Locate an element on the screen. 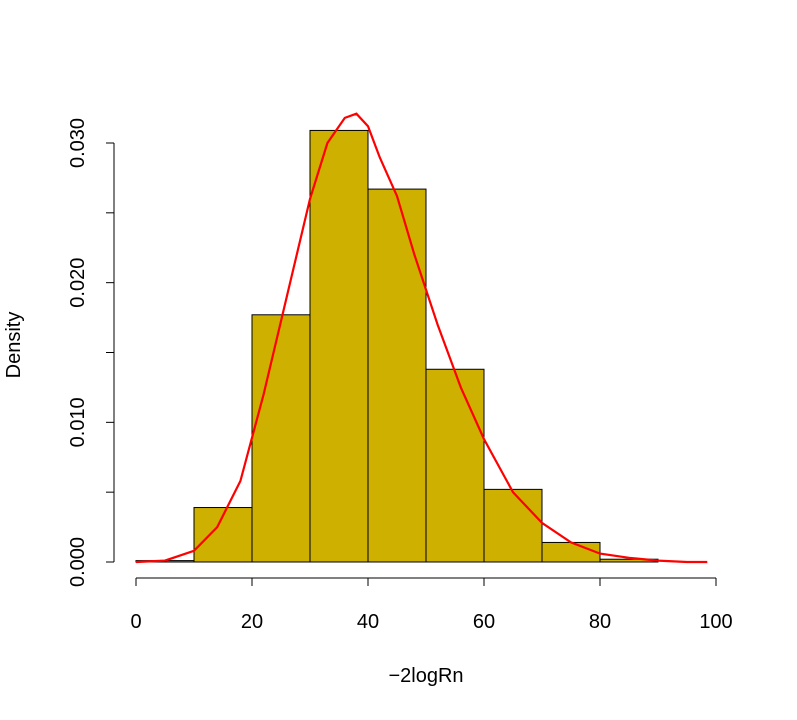 This screenshot has width=797, height=720. x-tick-label-0: 0 is located at coordinates (135, 622).